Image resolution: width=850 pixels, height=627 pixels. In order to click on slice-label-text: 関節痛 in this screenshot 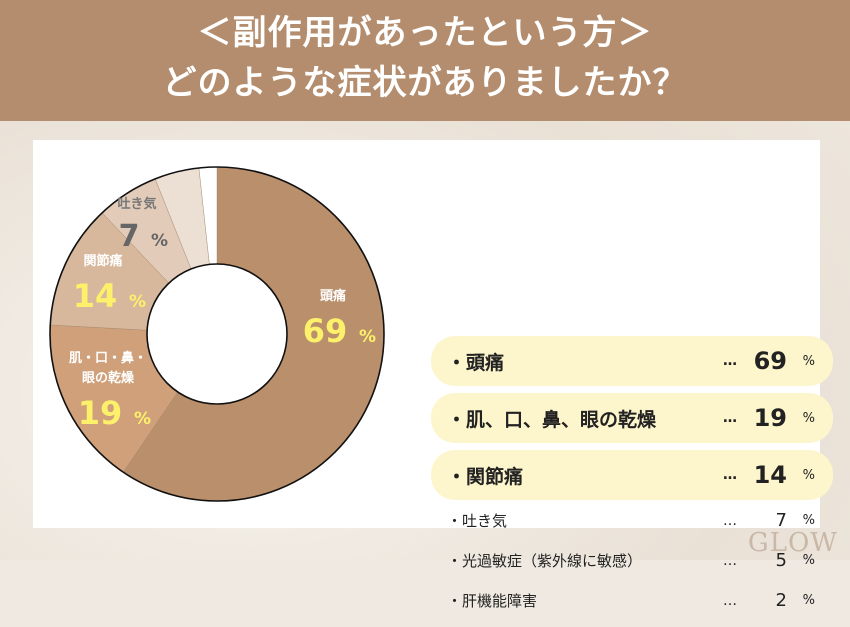, I will do `click(102, 261)`.